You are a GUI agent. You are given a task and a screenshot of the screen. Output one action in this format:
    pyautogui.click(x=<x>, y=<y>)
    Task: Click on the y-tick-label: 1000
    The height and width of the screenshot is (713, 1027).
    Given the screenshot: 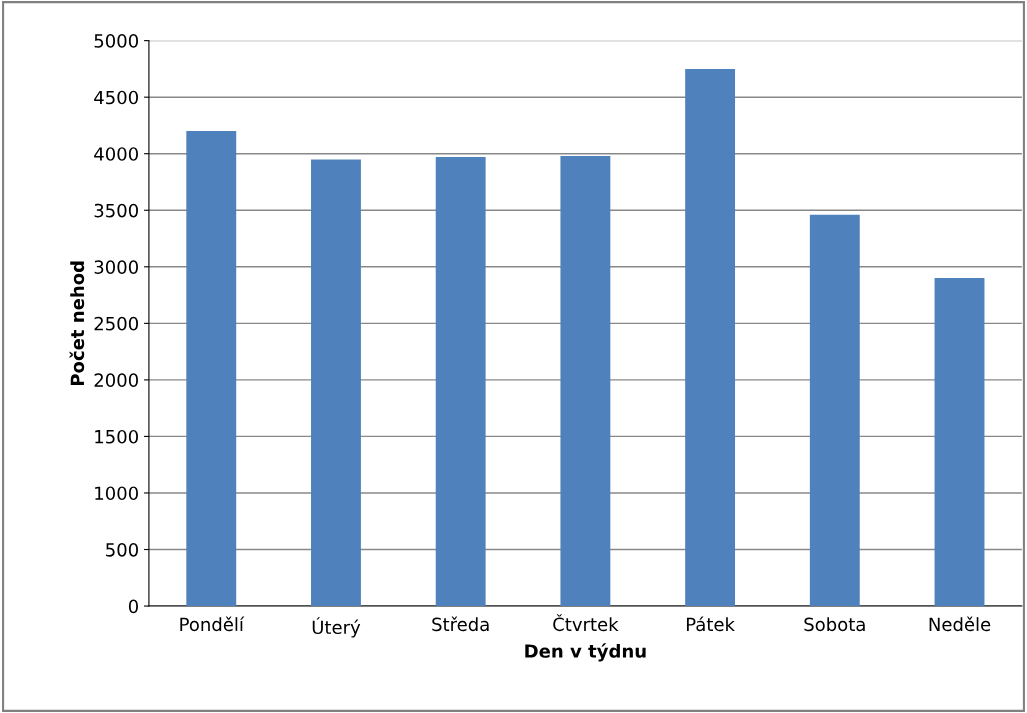 What is the action you would take?
    pyautogui.click(x=116, y=493)
    